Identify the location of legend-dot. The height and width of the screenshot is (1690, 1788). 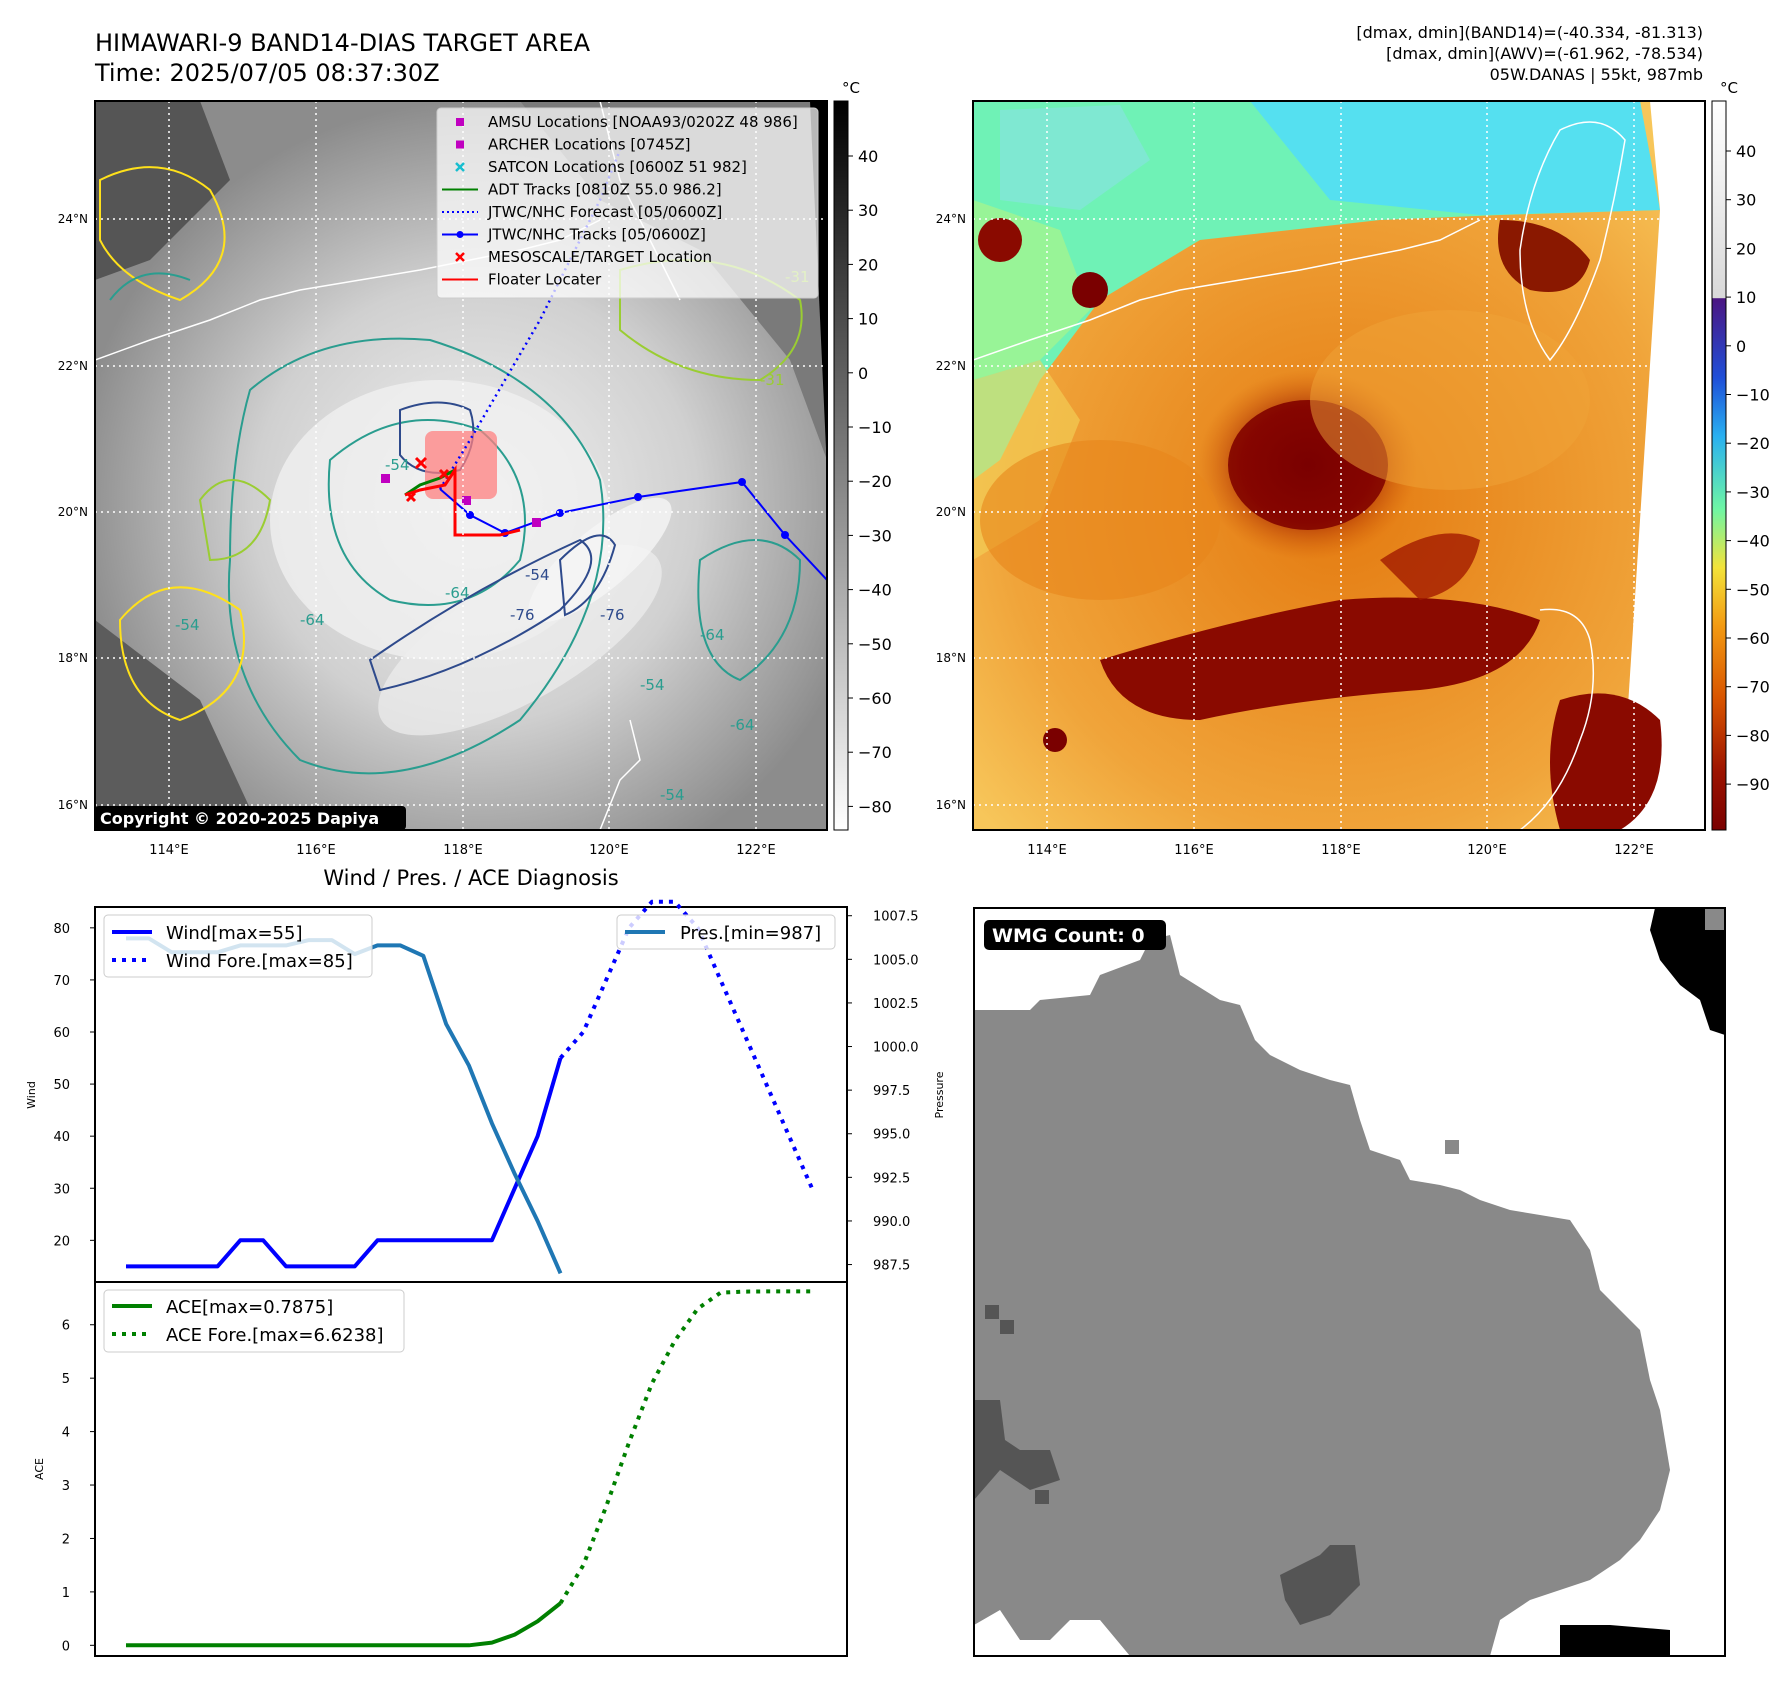
(460, 234).